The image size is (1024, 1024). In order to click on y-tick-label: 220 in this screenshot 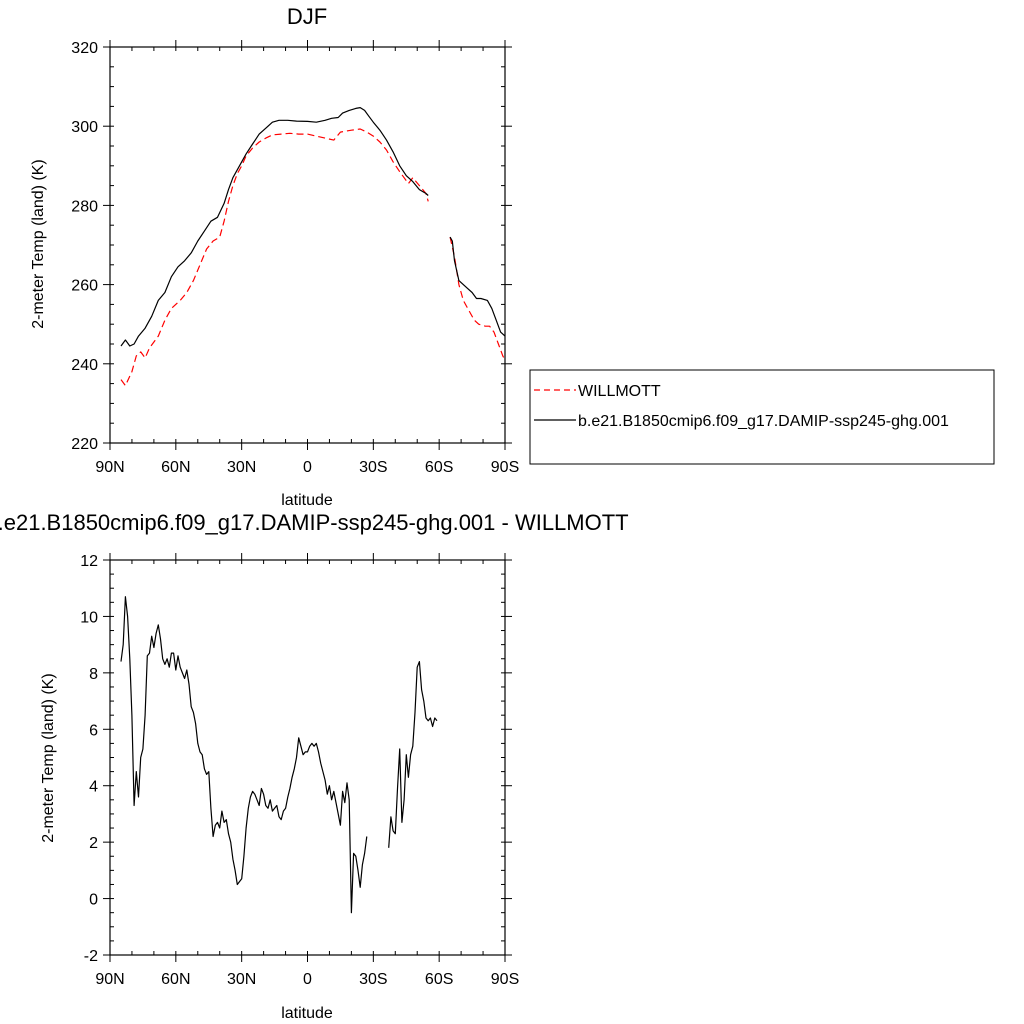, I will do `click(84, 444)`.